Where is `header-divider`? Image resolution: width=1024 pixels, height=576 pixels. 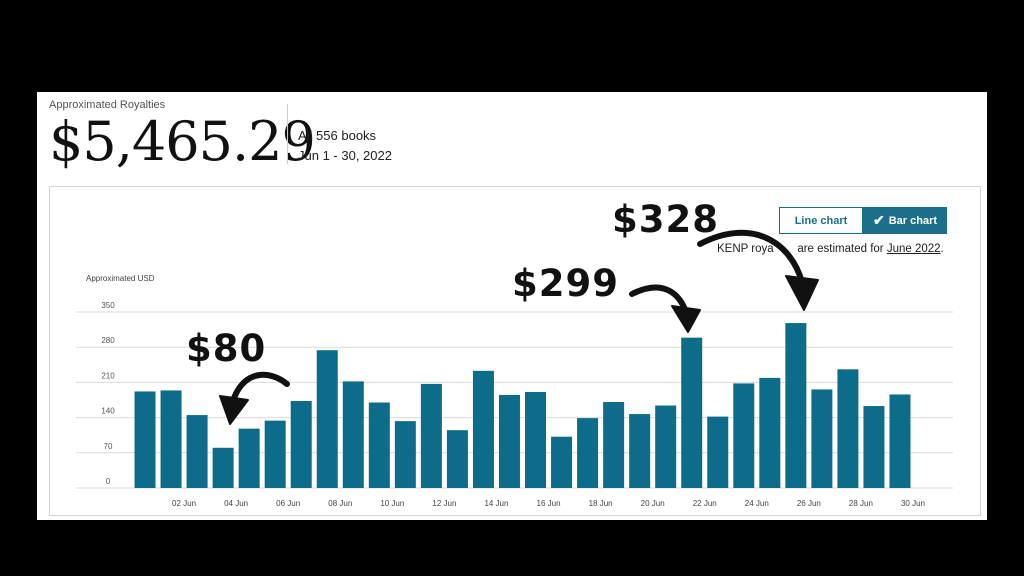 header-divider is located at coordinates (287, 134).